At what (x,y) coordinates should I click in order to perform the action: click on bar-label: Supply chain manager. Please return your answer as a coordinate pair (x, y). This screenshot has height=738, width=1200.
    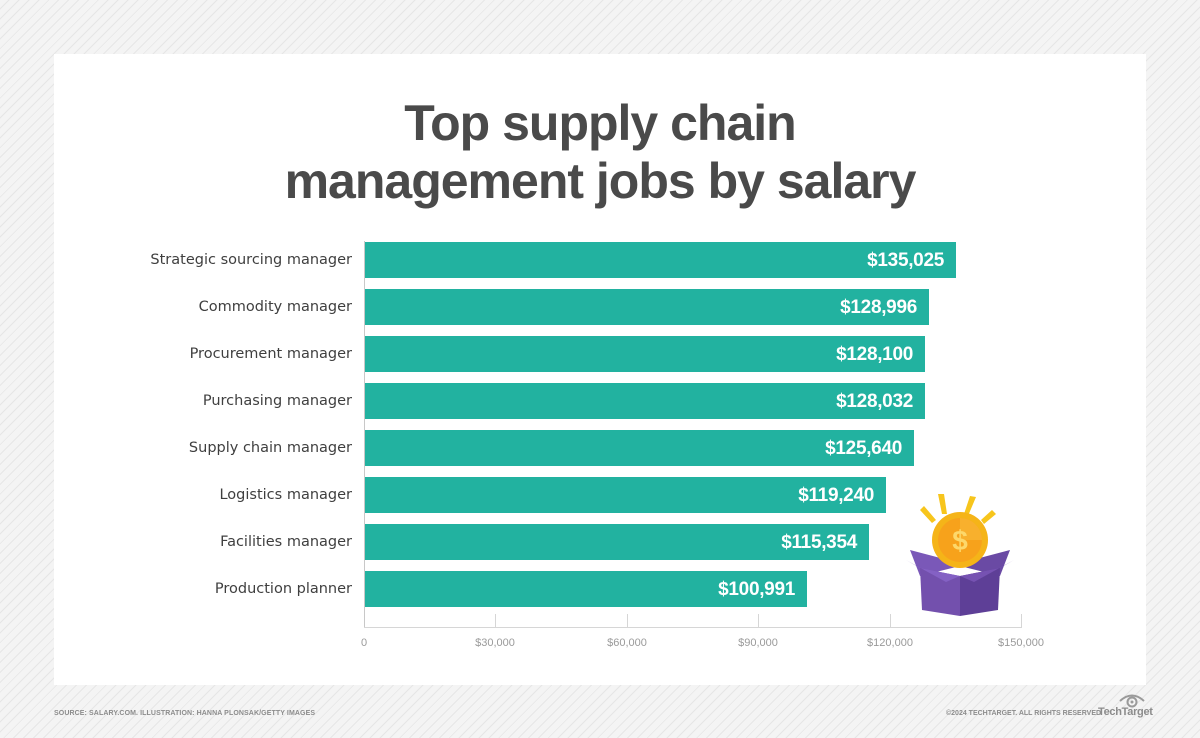
    Looking at the image, I should click on (270, 448).